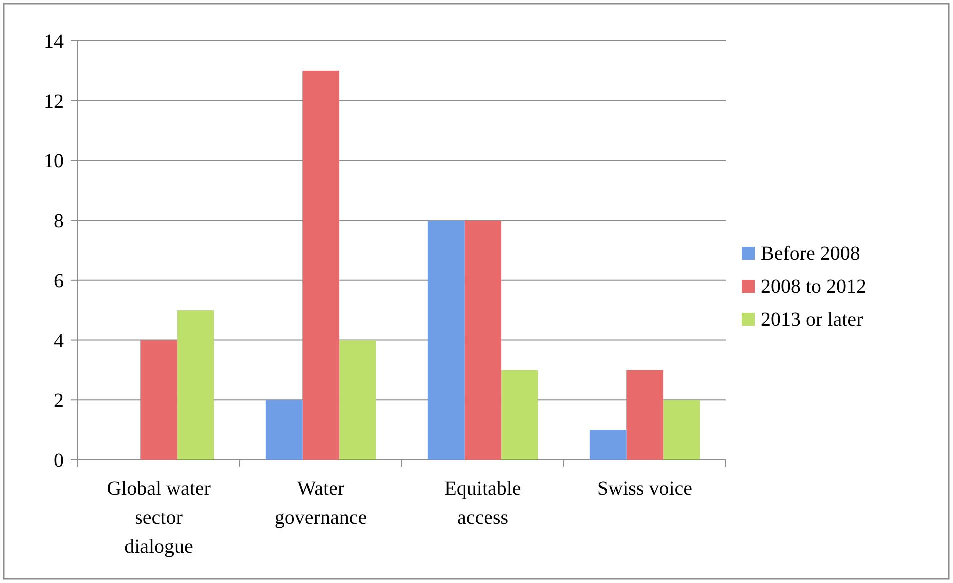 The height and width of the screenshot is (583, 953). Describe the element at coordinates (812, 320) in the screenshot. I see `legend-label: 2013 or later` at that location.